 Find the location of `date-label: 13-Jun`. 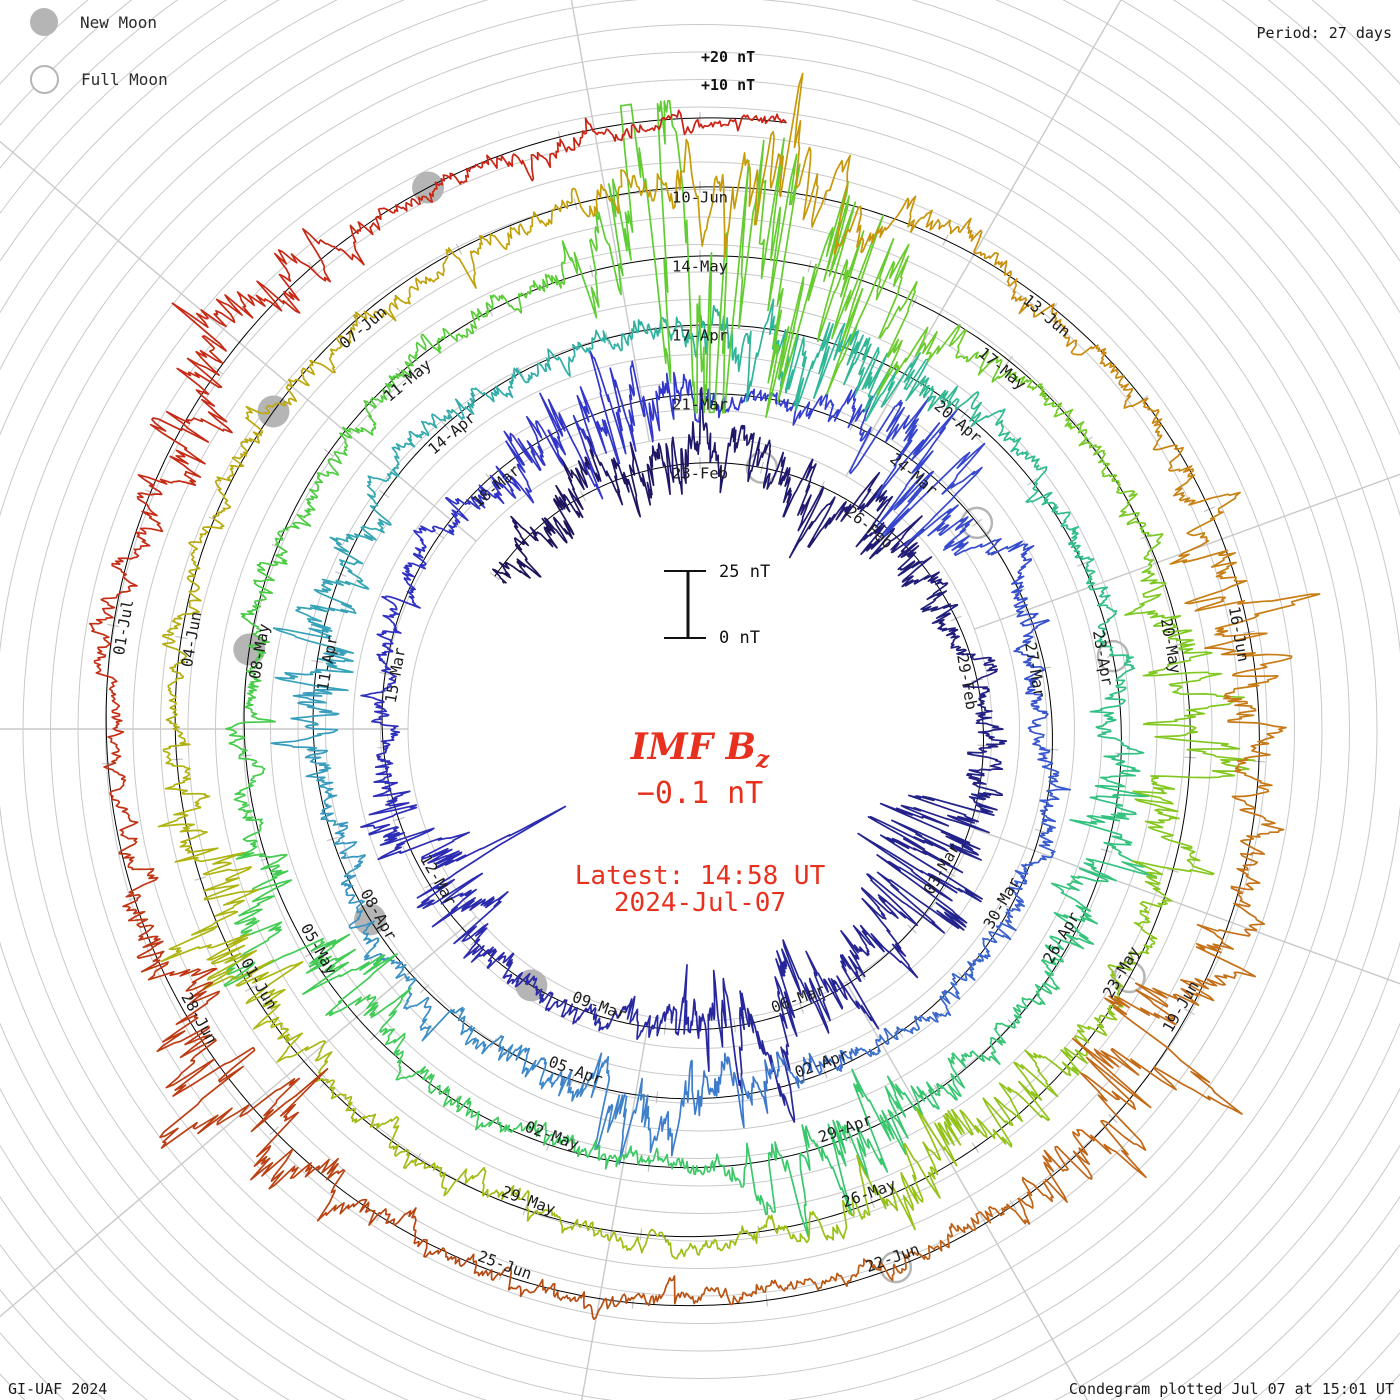

date-label: 13-Jun is located at coordinates (1046, 316).